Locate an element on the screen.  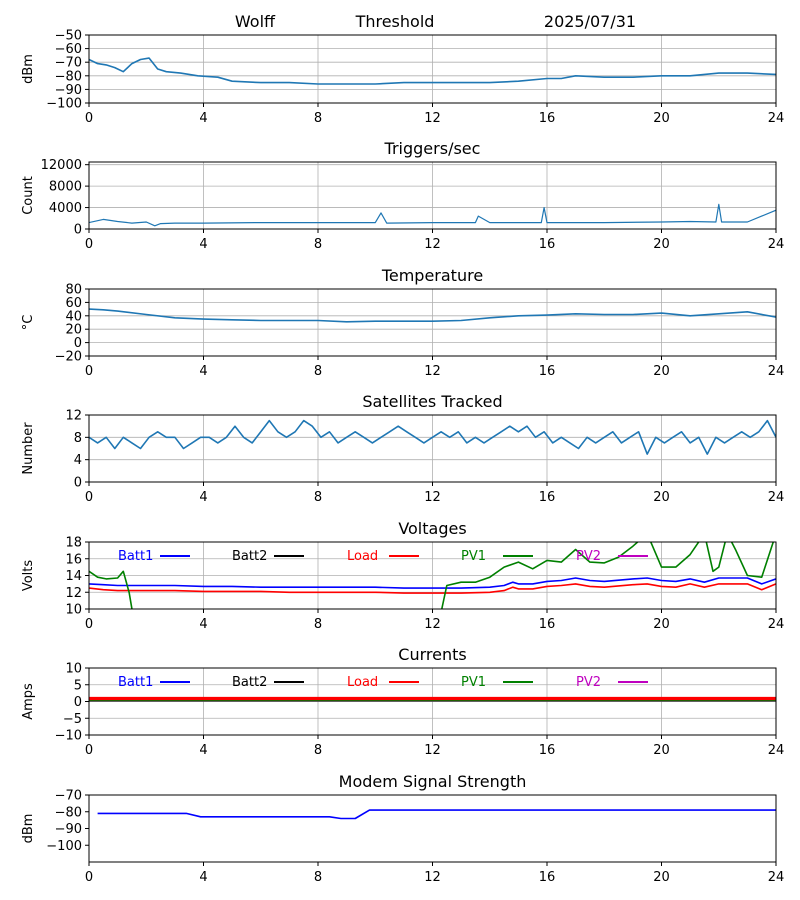
y-tick-label: 12 is located at coordinates (73, 416).